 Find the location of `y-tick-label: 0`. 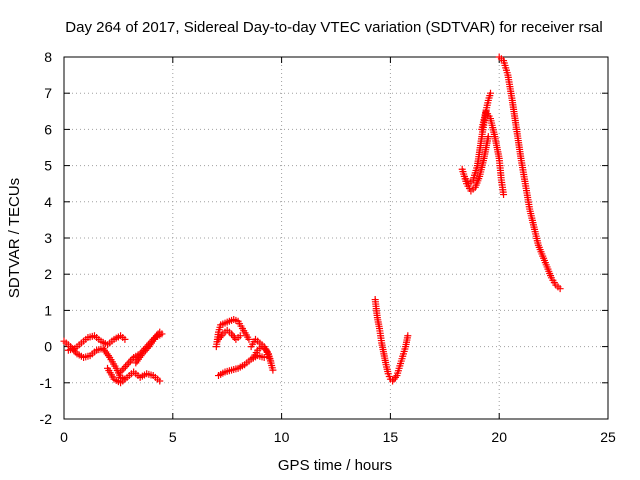

y-tick-label: 0 is located at coordinates (48, 347).